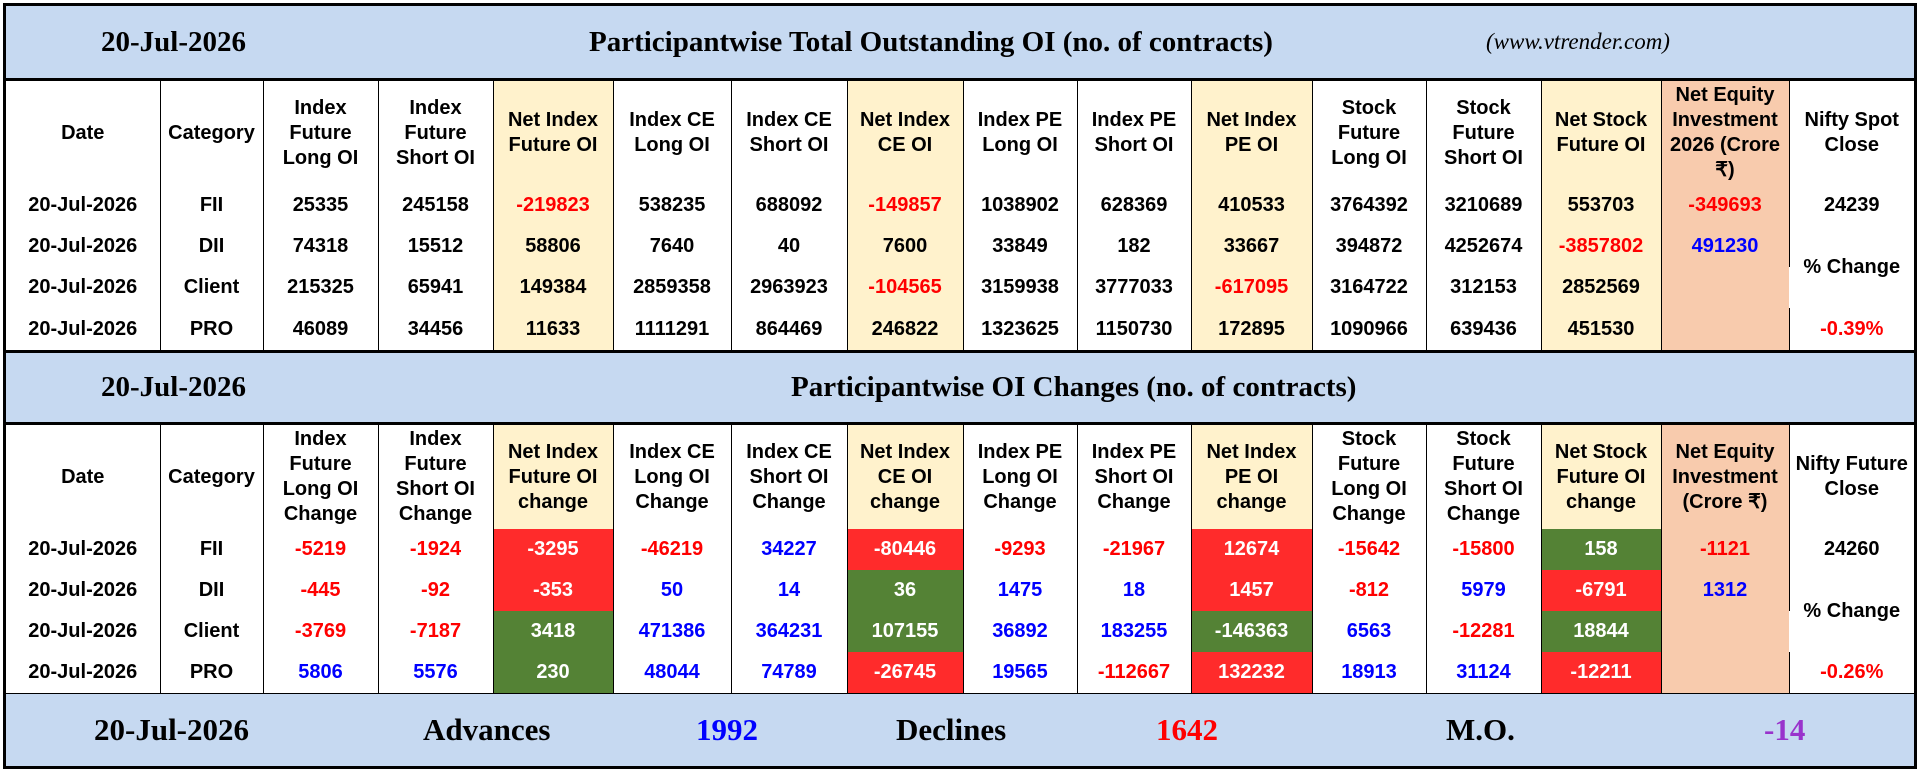  What do you see at coordinates (1484, 477) in the screenshot?
I see `header-cell: Stock Future Short OI Change` at bounding box center [1484, 477].